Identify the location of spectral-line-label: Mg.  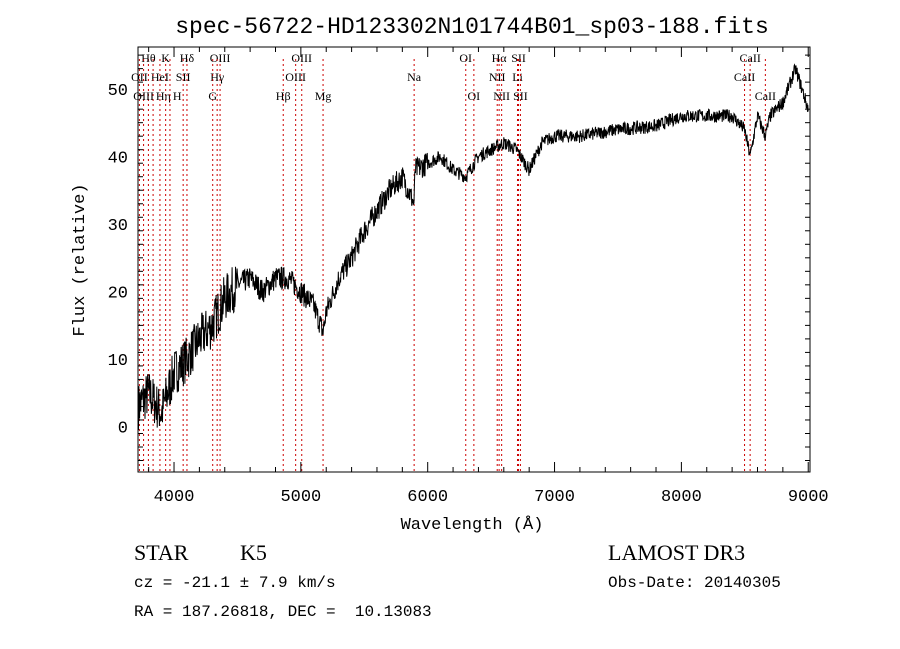
(323, 96).